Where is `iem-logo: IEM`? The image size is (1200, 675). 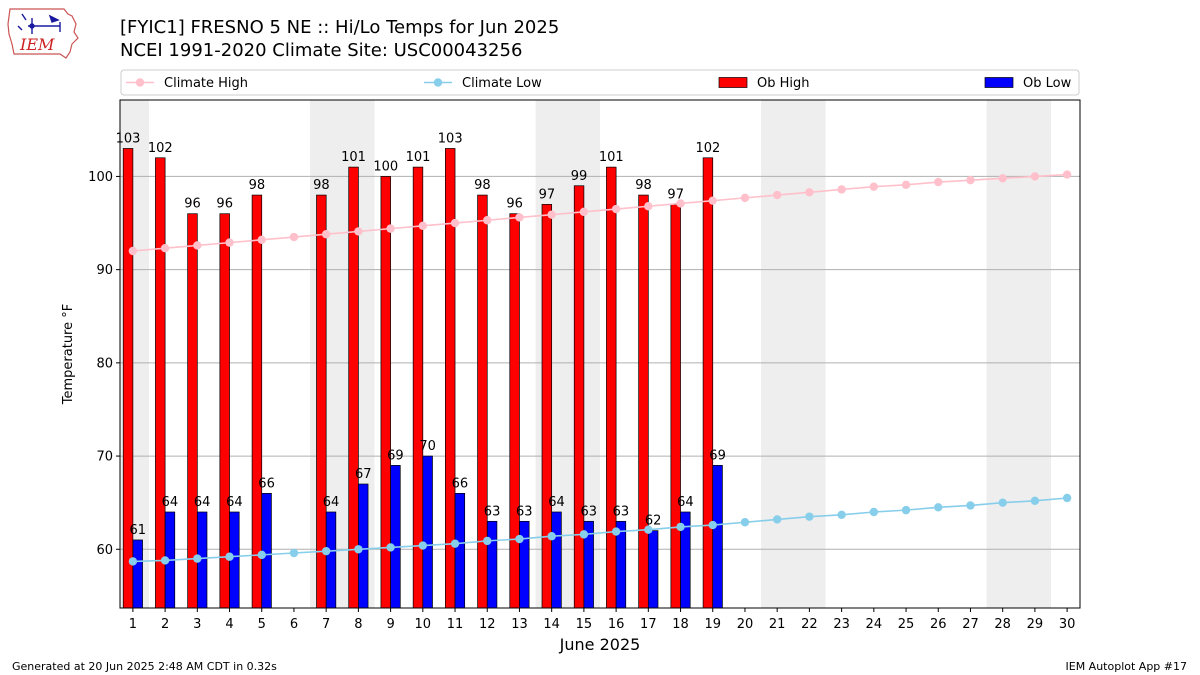
iem-logo: IEM is located at coordinates (43, 33).